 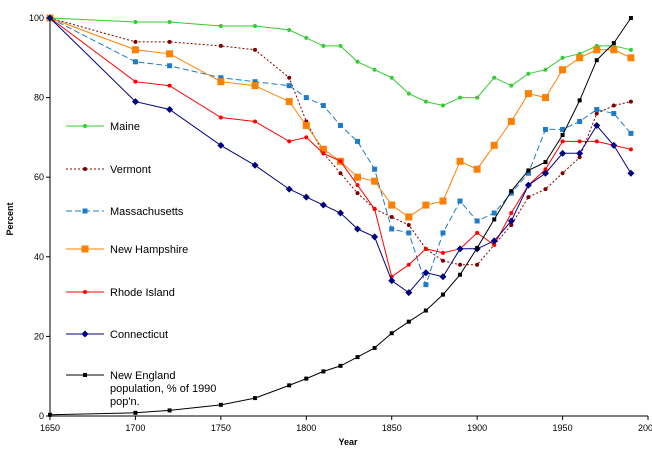 What do you see at coordinates (39, 257) in the screenshot?
I see `y-tick-label: 40` at bounding box center [39, 257].